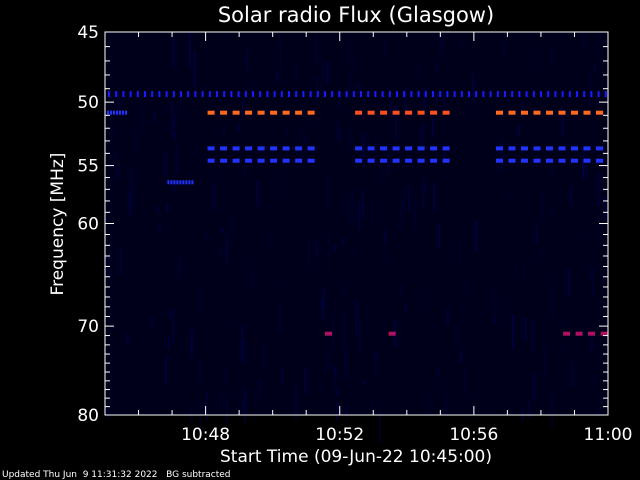  Describe the element at coordinates (339, 435) in the screenshot. I see `x-tick-label: 10:52` at that location.